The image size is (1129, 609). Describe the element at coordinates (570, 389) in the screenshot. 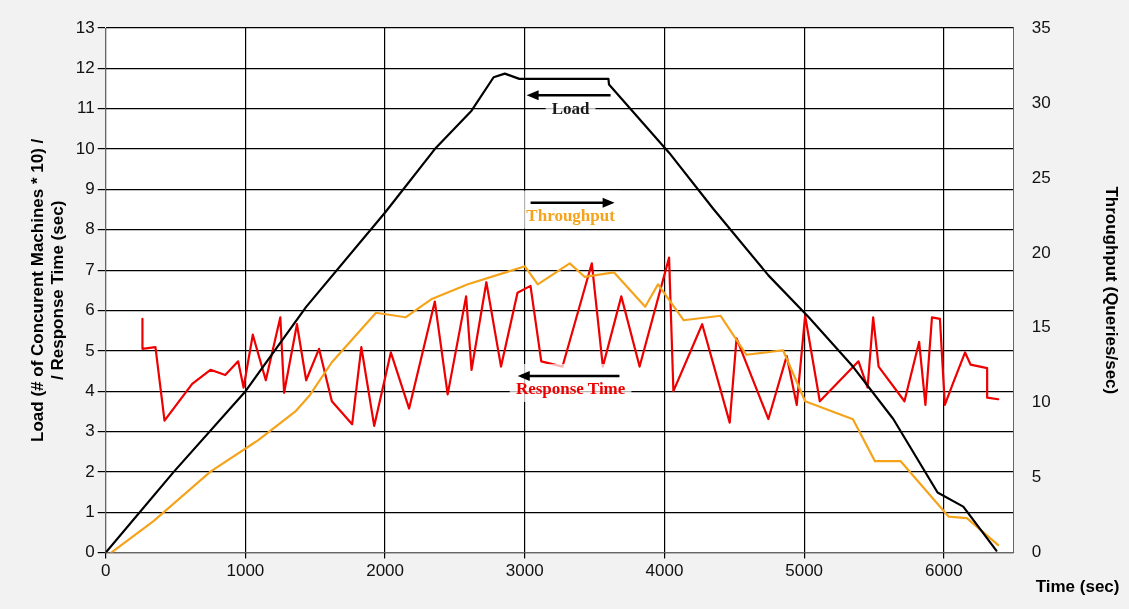

I see `annotation: Response Time` at that location.